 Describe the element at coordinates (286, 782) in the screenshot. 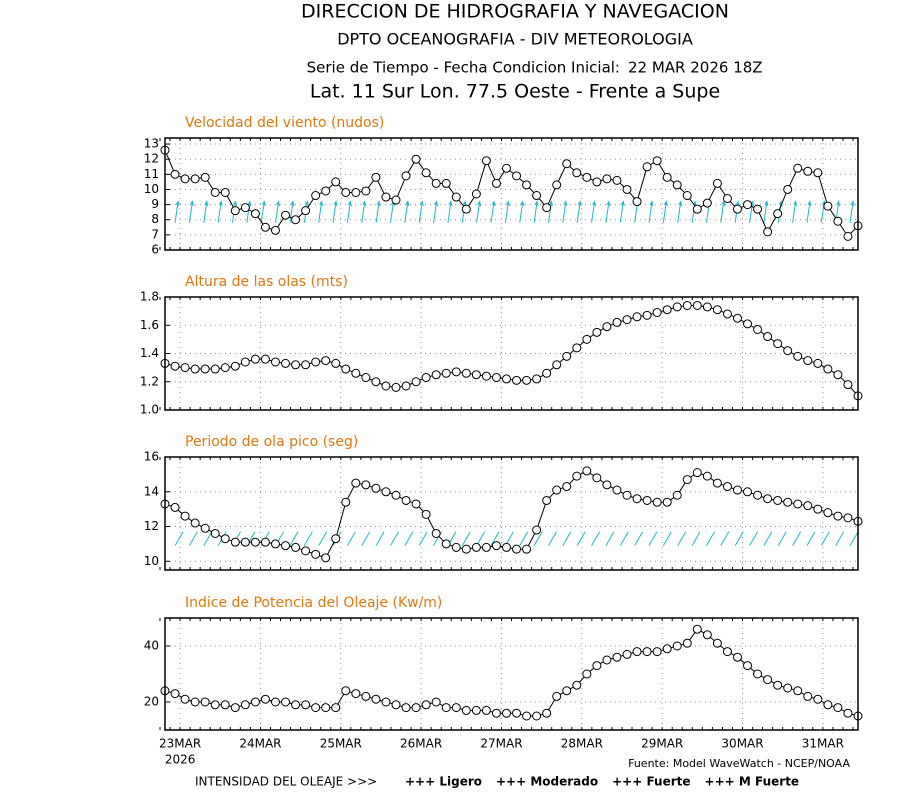

I see `intensity-label: INTENSIDAD DEL OLEAJE >>>` at that location.